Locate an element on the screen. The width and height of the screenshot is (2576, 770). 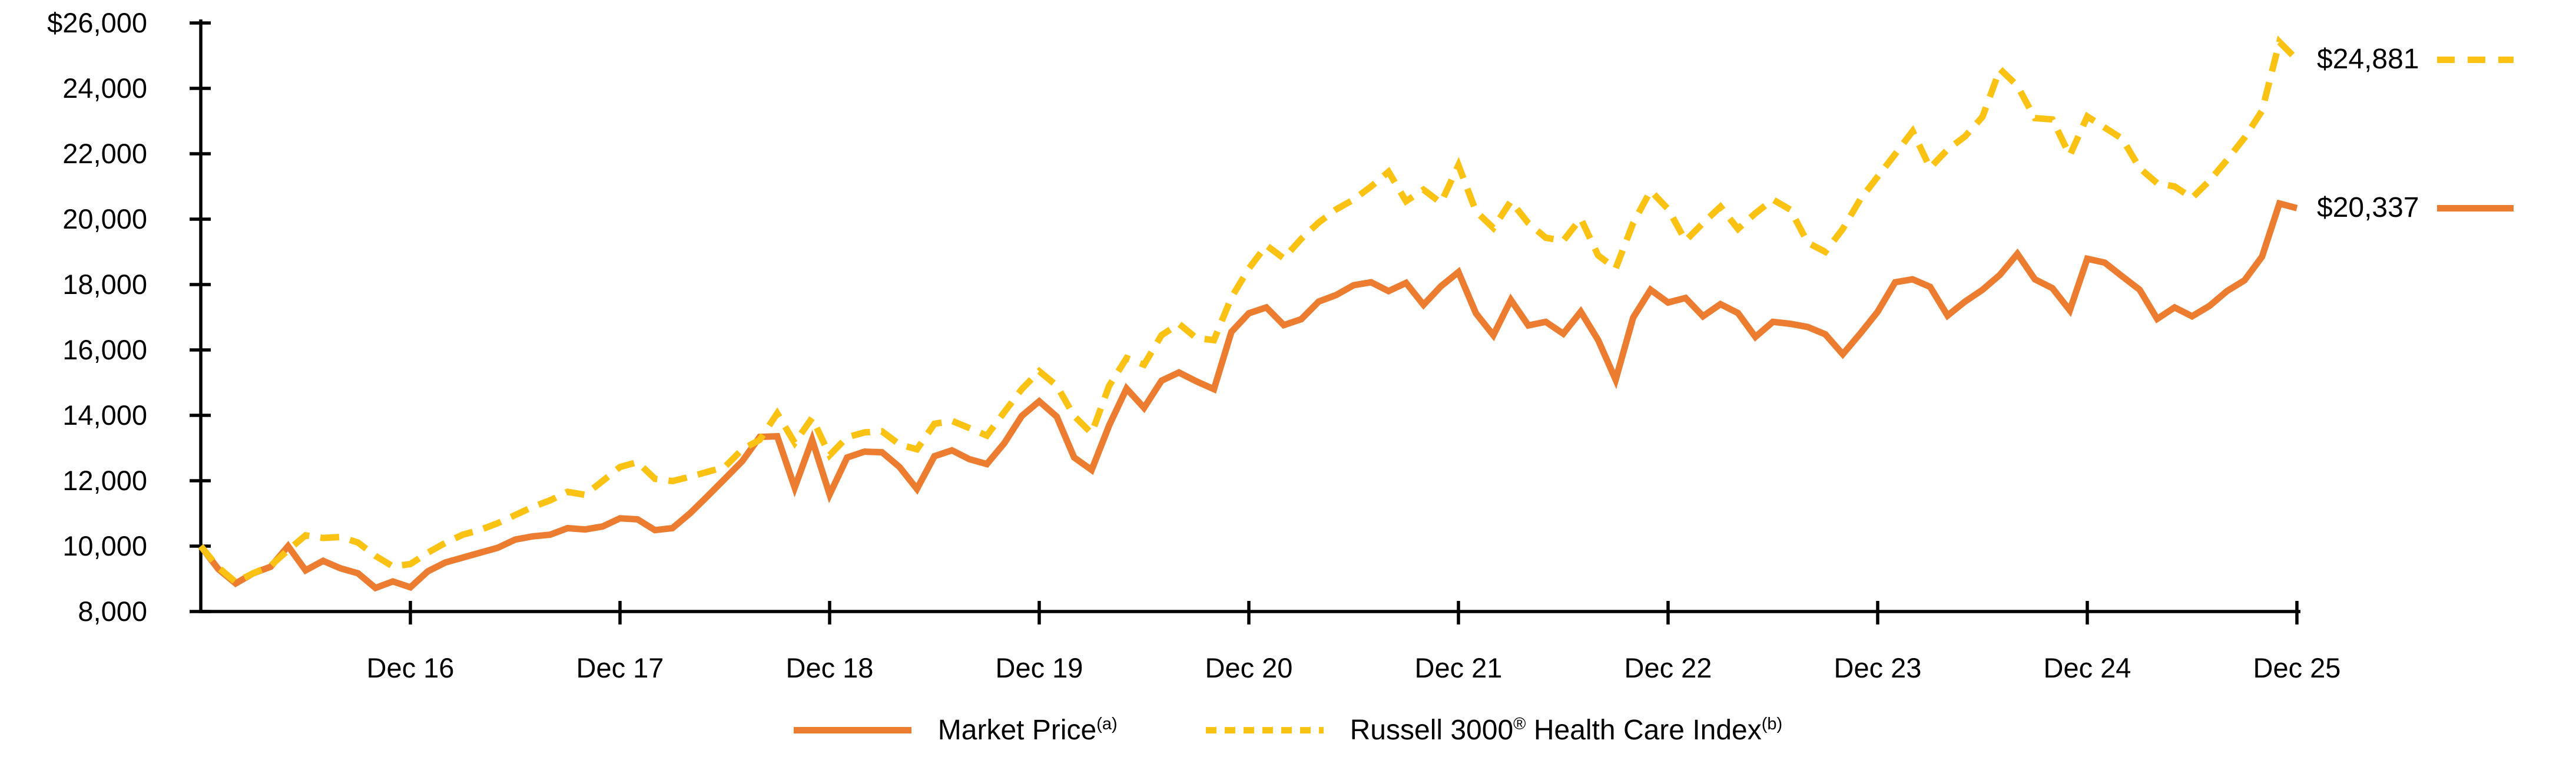
market-price-end-value: $20,337 is located at coordinates (2368, 208).